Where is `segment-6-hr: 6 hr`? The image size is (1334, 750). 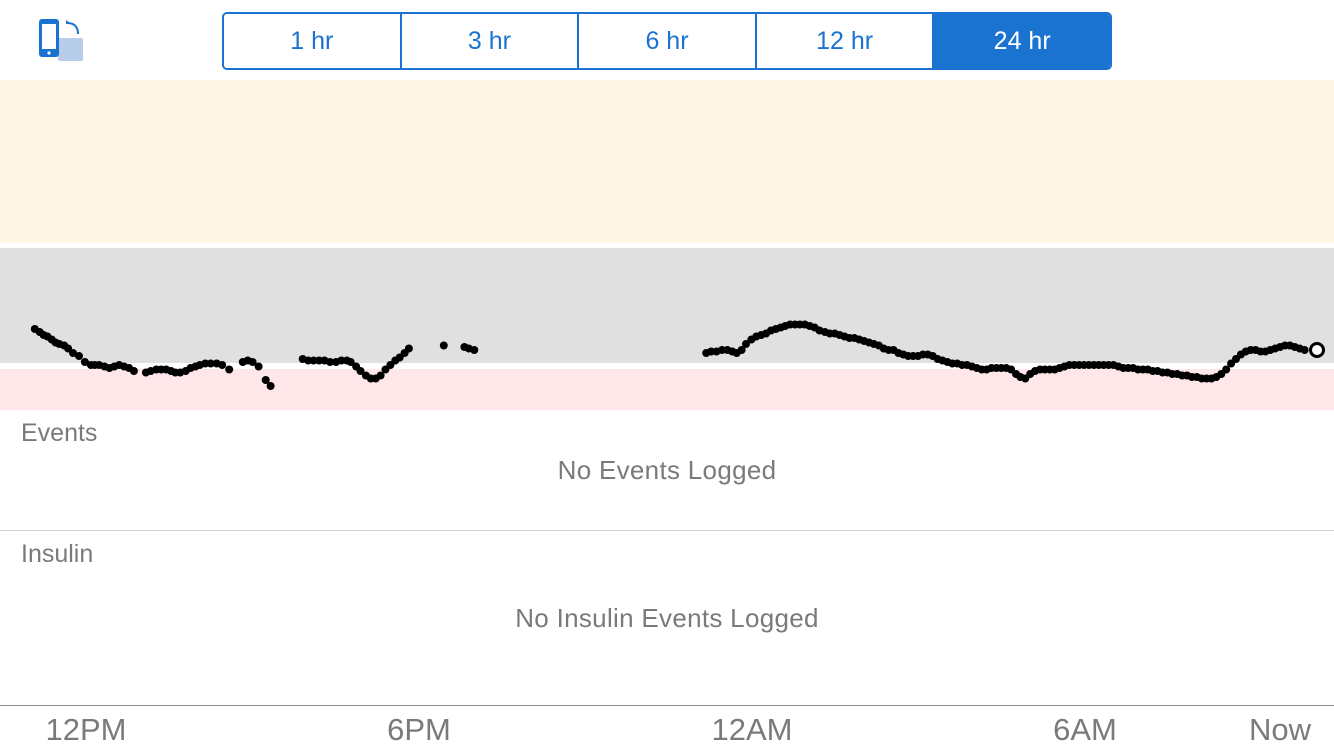
segment-6-hr: 6 hr is located at coordinates (666, 41).